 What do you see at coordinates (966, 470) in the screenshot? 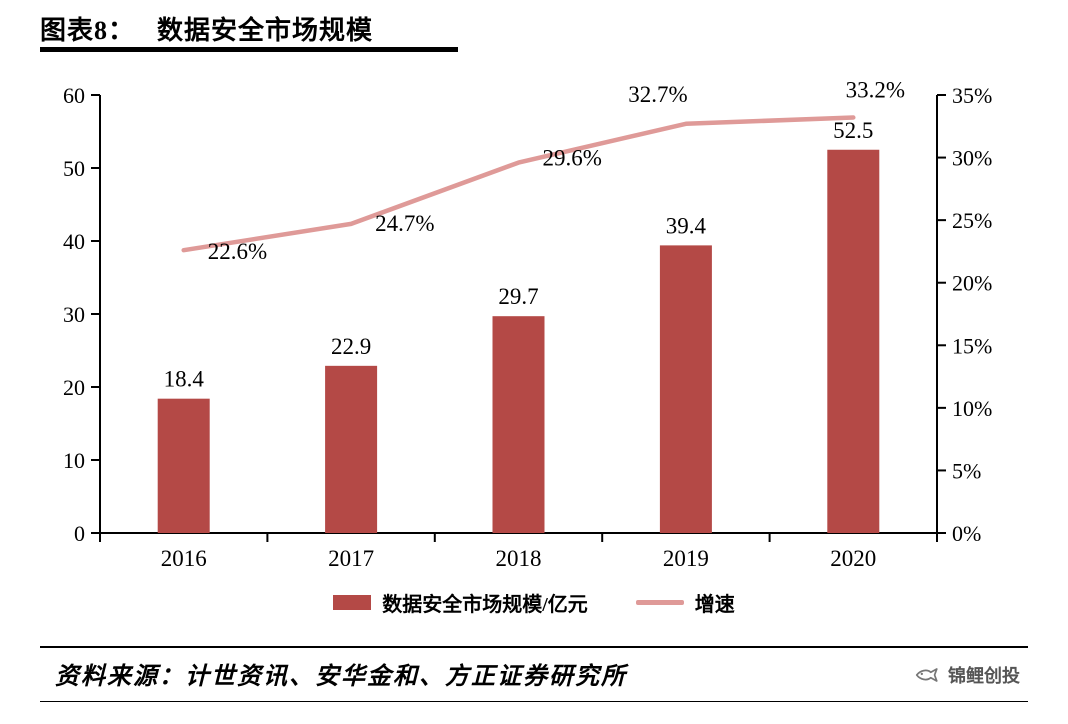
I see `svg-text: 5%` at bounding box center [966, 470].